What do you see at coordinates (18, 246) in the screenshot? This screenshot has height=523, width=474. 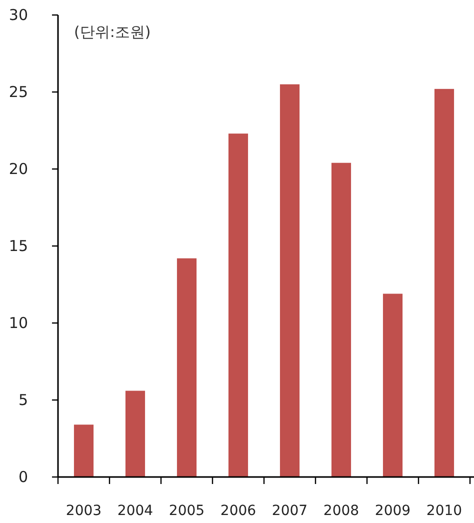 I see `y-tick-label: 15` at bounding box center [18, 246].